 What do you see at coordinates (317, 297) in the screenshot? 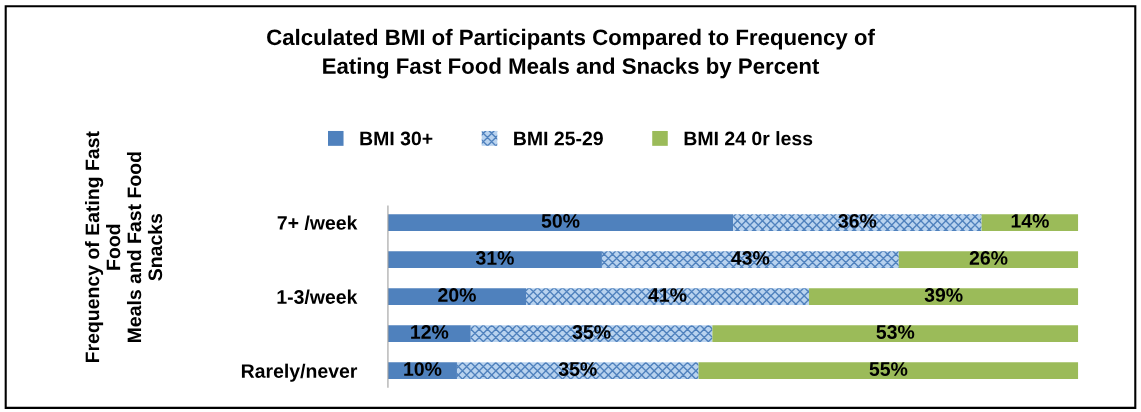
I see `y-tick-label: 1-3/week` at bounding box center [317, 297].